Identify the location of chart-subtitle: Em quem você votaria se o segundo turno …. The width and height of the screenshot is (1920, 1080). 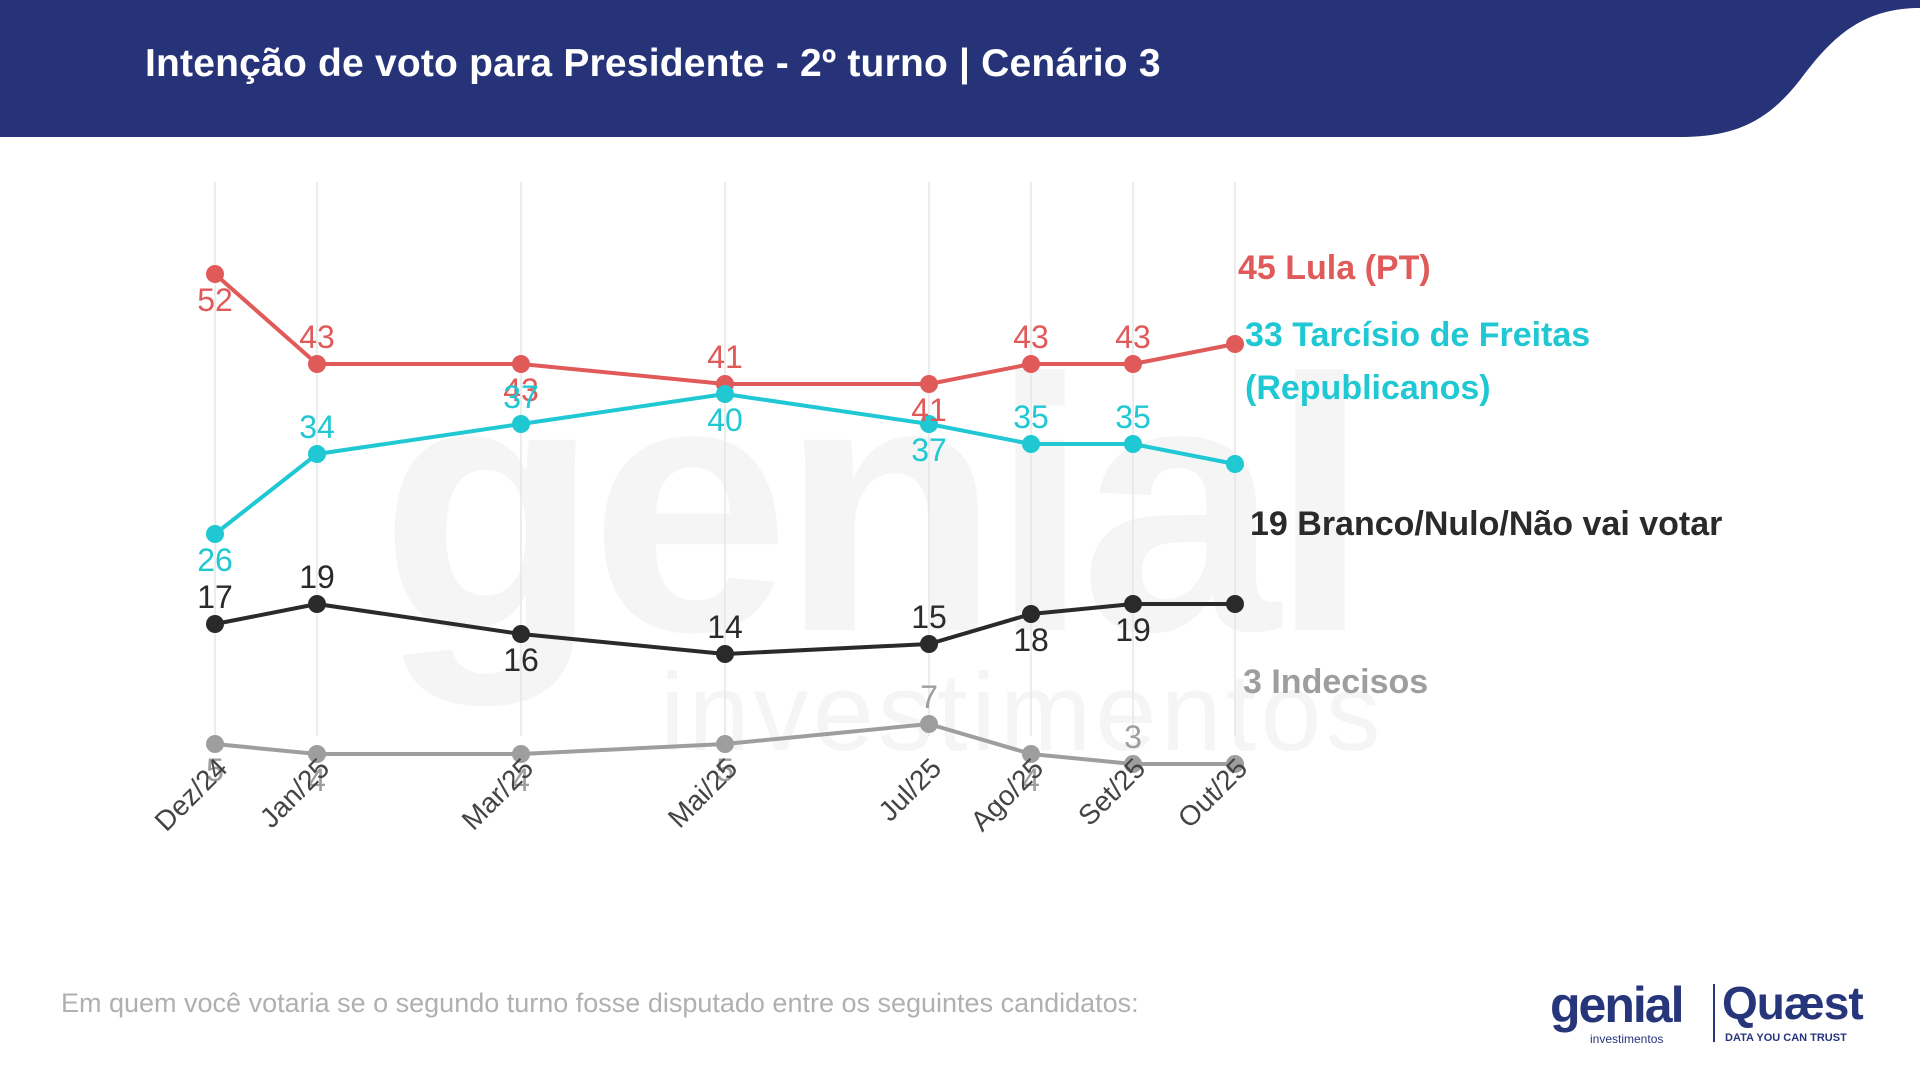
(600, 1003).